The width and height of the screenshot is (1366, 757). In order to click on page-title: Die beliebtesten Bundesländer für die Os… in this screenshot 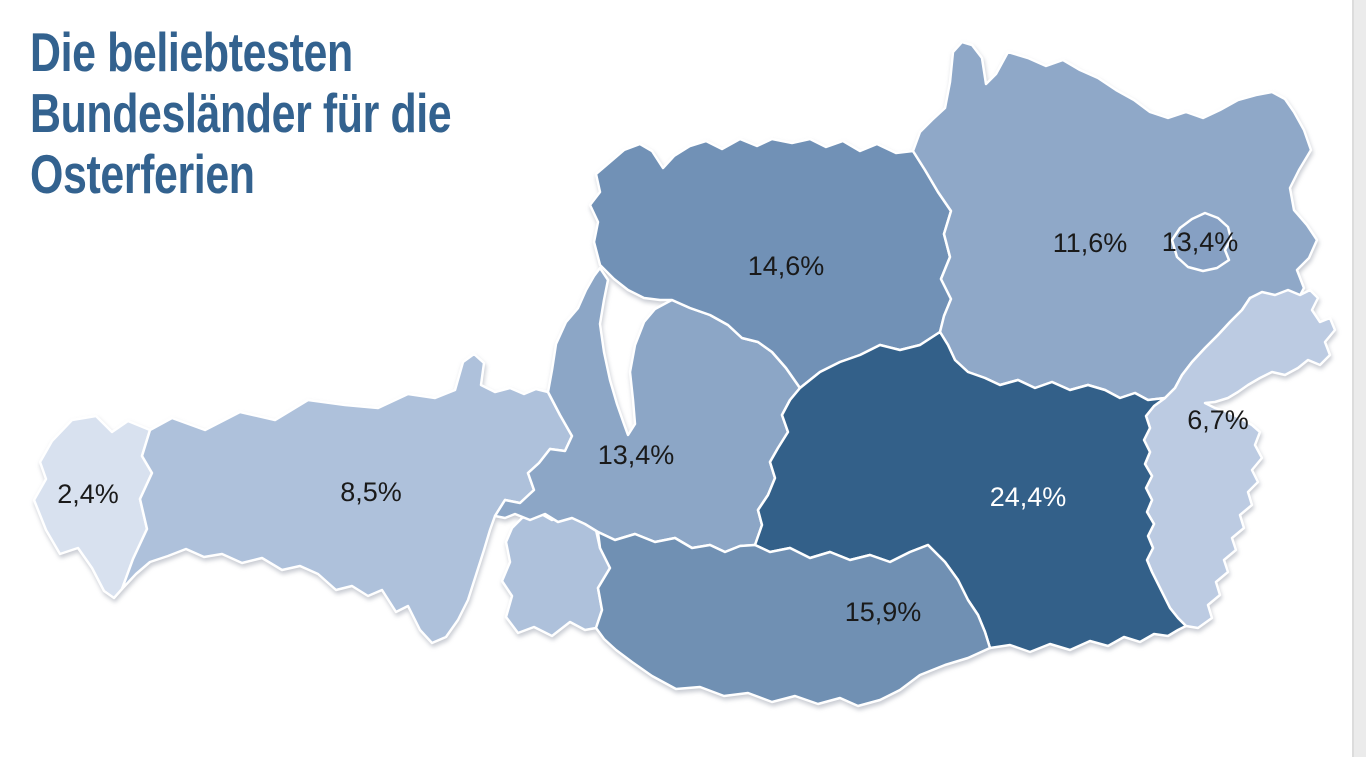, I will do `click(241, 113)`.